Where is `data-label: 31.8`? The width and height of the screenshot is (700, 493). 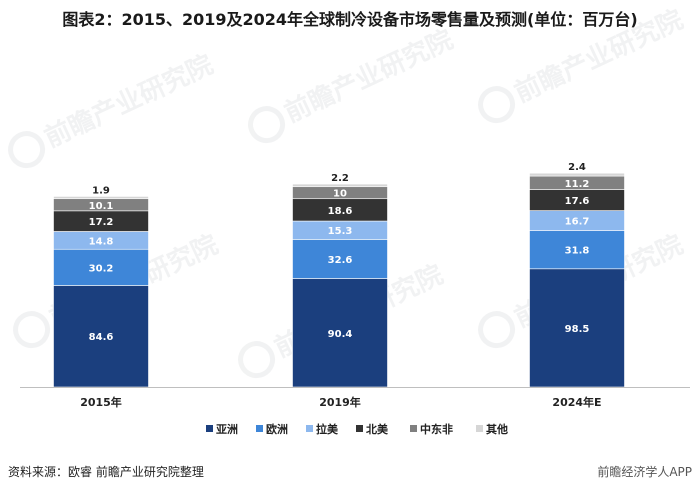 data-label: 31.8 is located at coordinates (577, 251).